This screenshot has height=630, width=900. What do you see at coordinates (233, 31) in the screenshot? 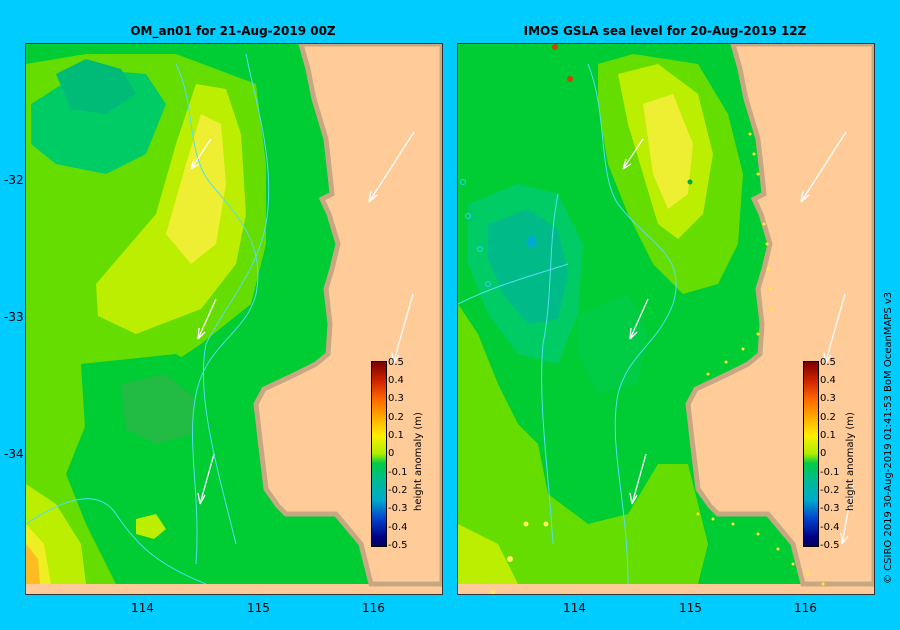
I see `left-panel-title: OM_an01 for 21-Aug-2019 00Z` at bounding box center [233, 31].